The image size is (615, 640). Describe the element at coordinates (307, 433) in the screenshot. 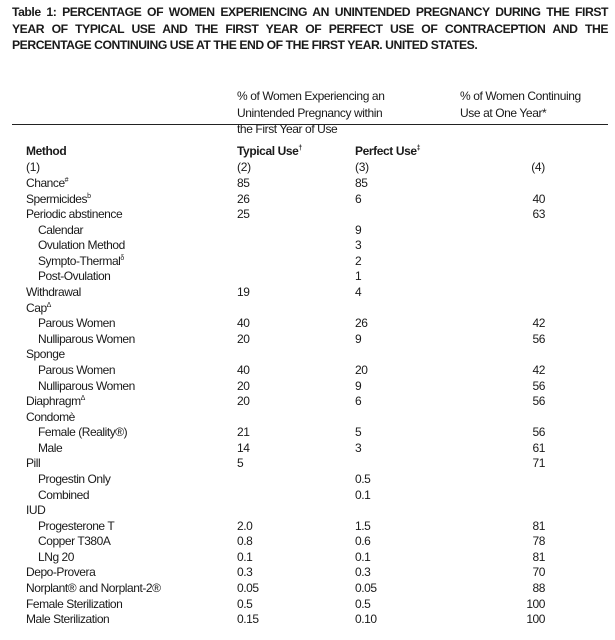

I see `table-row: Female (Reality®) 21 5 56` at that location.